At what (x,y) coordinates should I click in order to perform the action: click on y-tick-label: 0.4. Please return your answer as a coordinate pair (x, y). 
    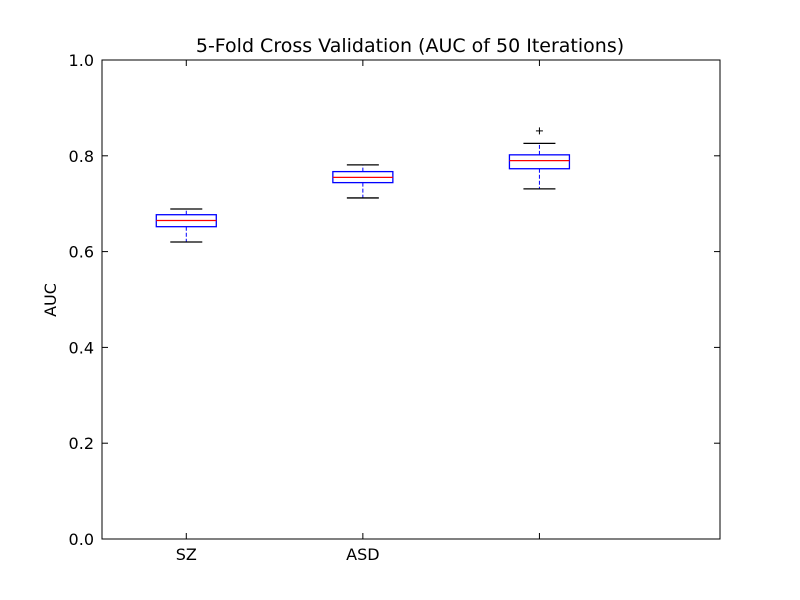
    Looking at the image, I should click on (81, 347).